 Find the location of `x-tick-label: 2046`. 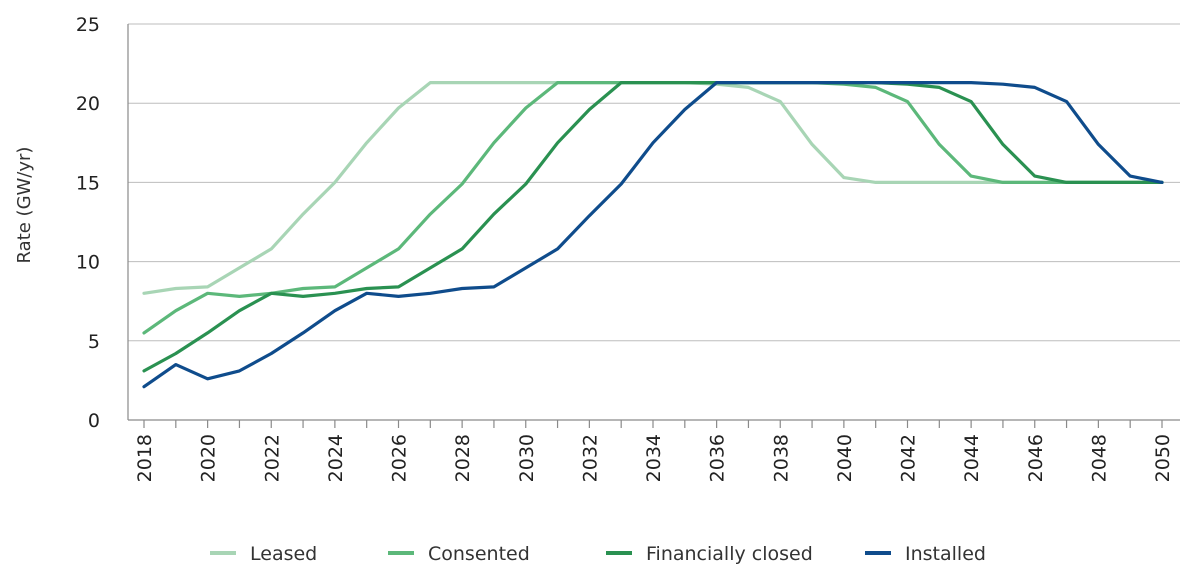

x-tick-label: 2046 is located at coordinates (1036, 458).